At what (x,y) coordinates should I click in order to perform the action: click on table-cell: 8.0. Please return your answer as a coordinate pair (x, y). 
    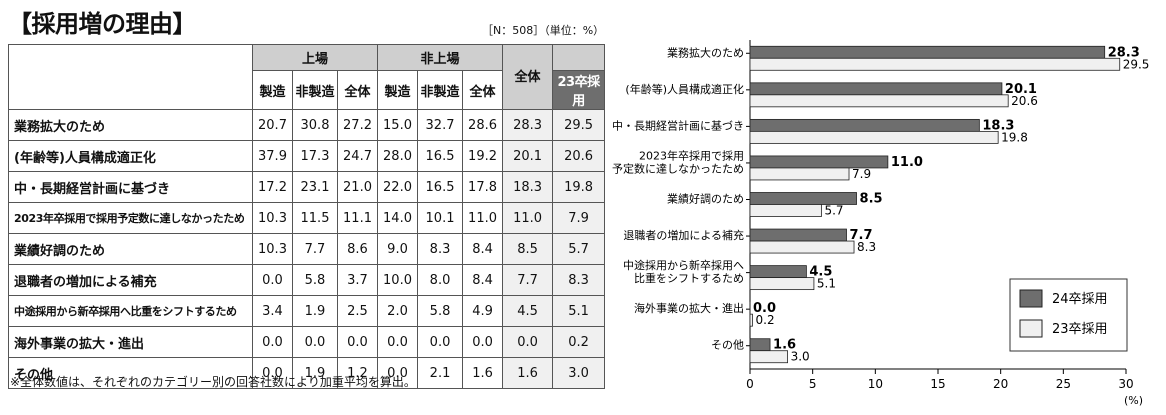
    Looking at the image, I should click on (440, 280).